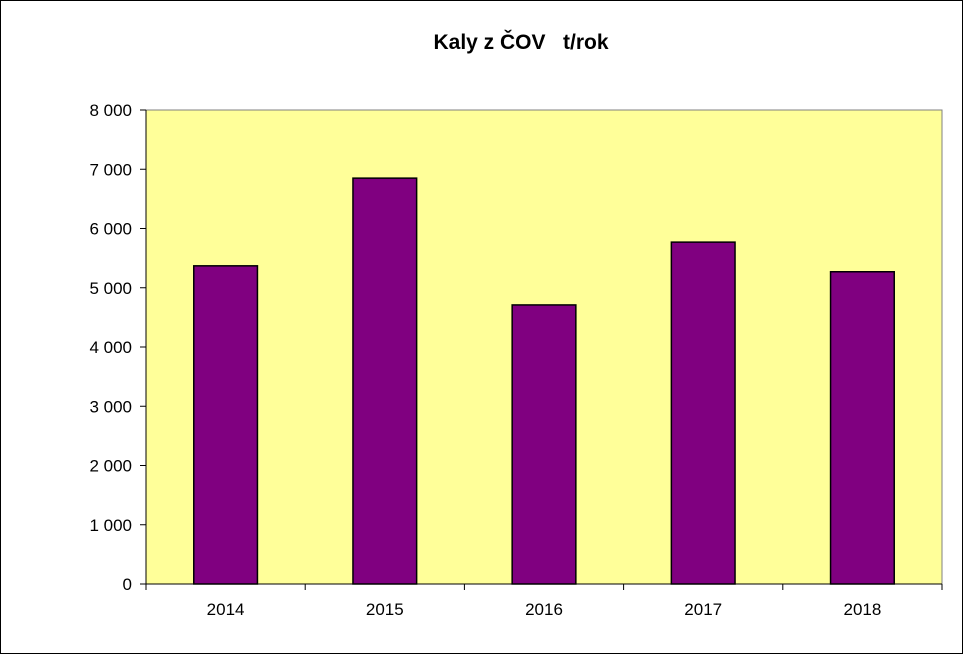 Image resolution: width=963 pixels, height=654 pixels. What do you see at coordinates (226, 425) in the screenshot?
I see `bar-2014` at bounding box center [226, 425].